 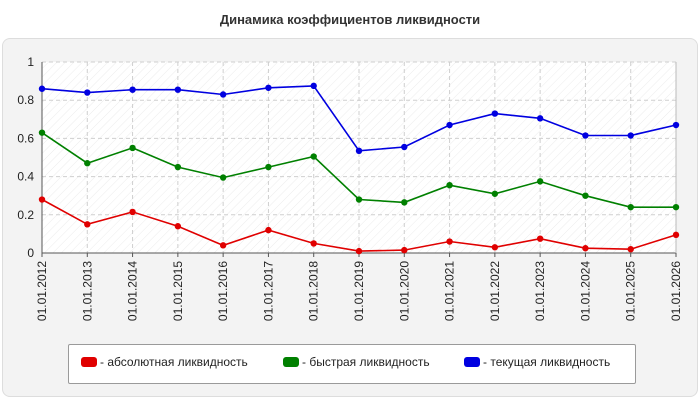 What do you see at coordinates (585, 291) in the screenshot?
I see `x-tick-label: 01.01.2024` at bounding box center [585, 291].